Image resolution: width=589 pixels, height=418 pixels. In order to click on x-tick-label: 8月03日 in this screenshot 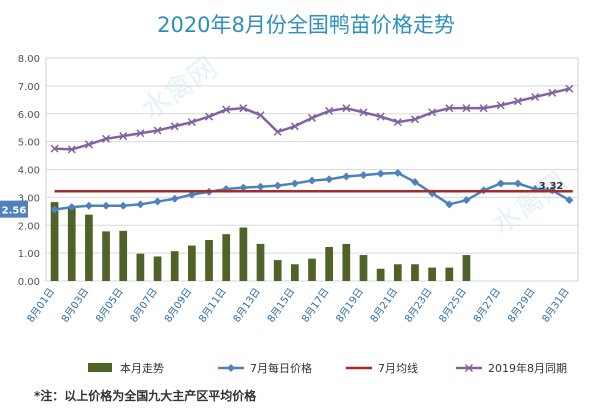, I will do `click(75, 305)`.